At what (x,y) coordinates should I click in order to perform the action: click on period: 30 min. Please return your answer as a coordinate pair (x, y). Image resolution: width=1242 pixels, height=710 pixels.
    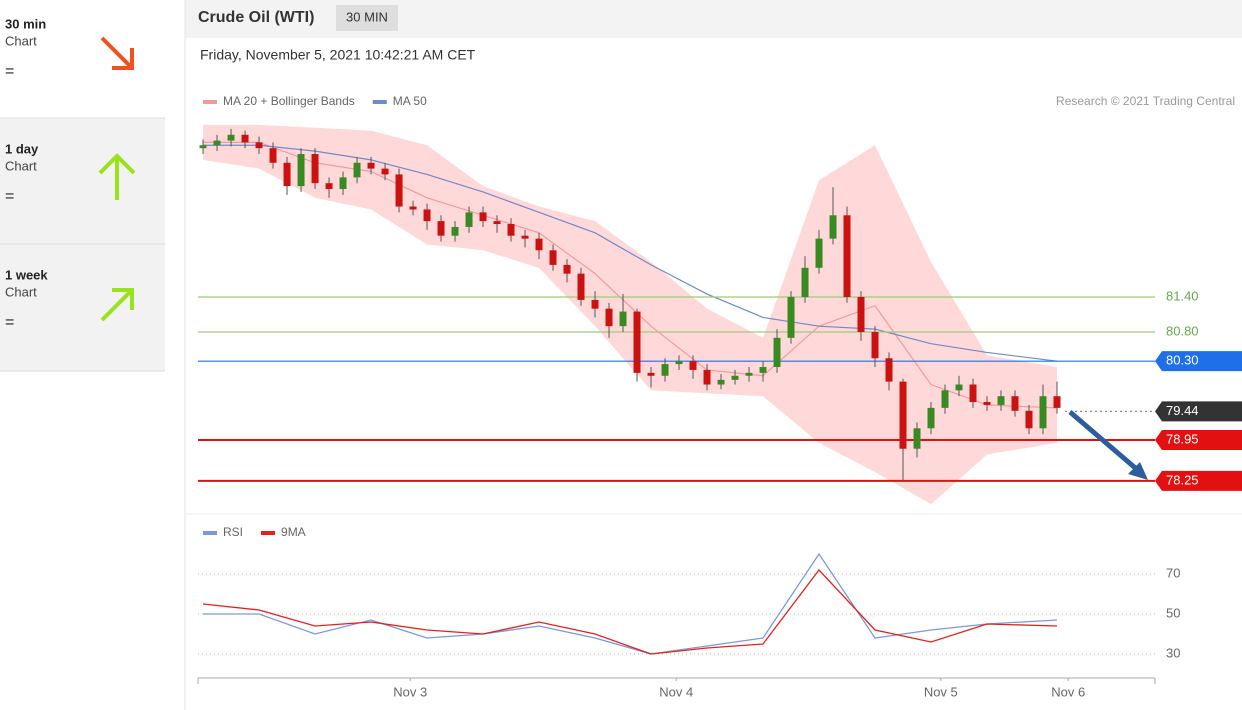
    Looking at the image, I should click on (25, 23).